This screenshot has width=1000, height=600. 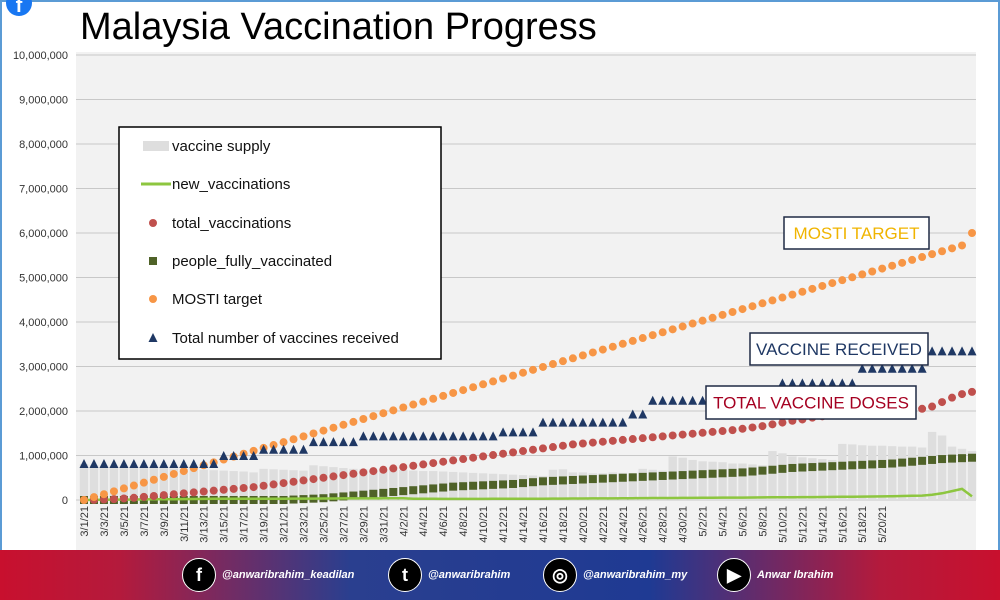 What do you see at coordinates (775, 575) in the screenshot?
I see `social-youtube: ▶ Anwar Ibrahim` at bounding box center [775, 575].